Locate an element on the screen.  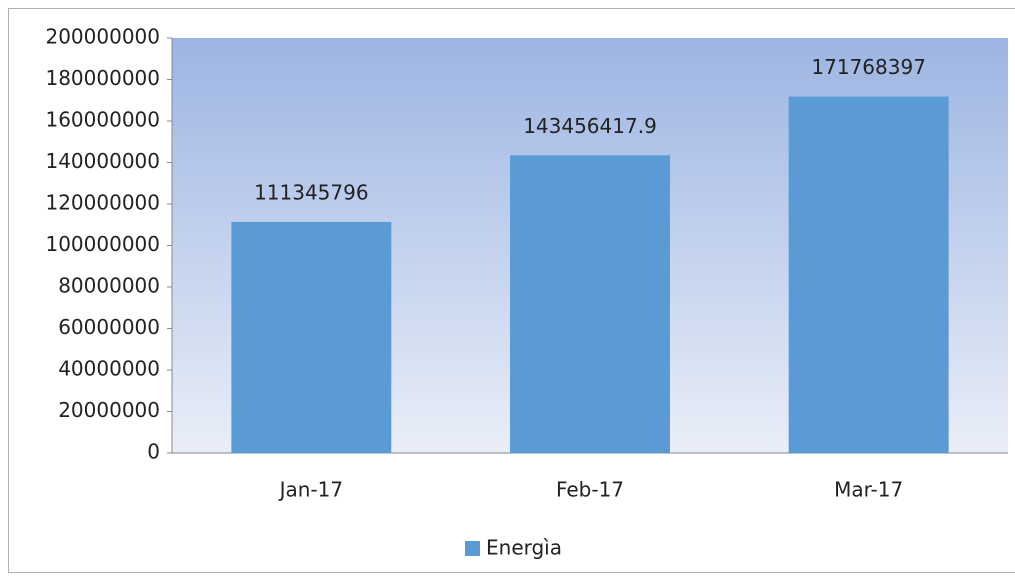
y-tick-label: 60000000 is located at coordinates (109, 327).